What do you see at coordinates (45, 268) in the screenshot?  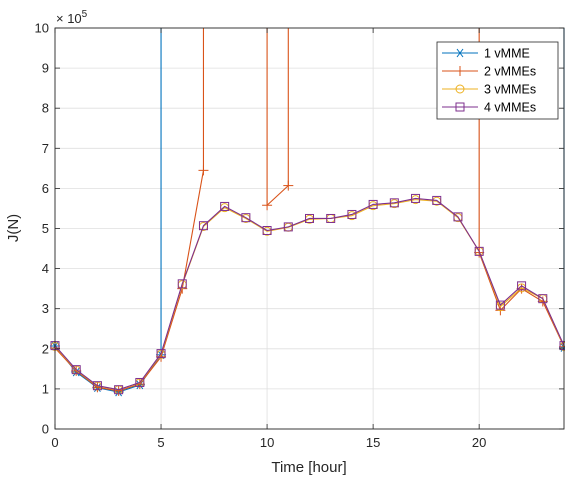 I see `y-tick-label: 4` at bounding box center [45, 268].